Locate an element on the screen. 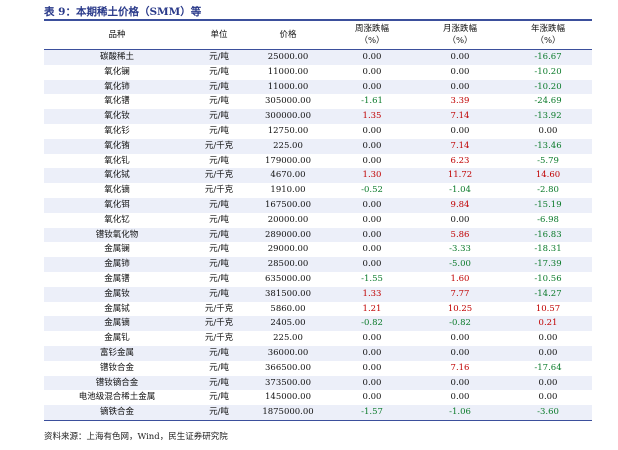 This screenshot has width=618, height=450. cell-weekly: 1.33 is located at coordinates (372, 294).